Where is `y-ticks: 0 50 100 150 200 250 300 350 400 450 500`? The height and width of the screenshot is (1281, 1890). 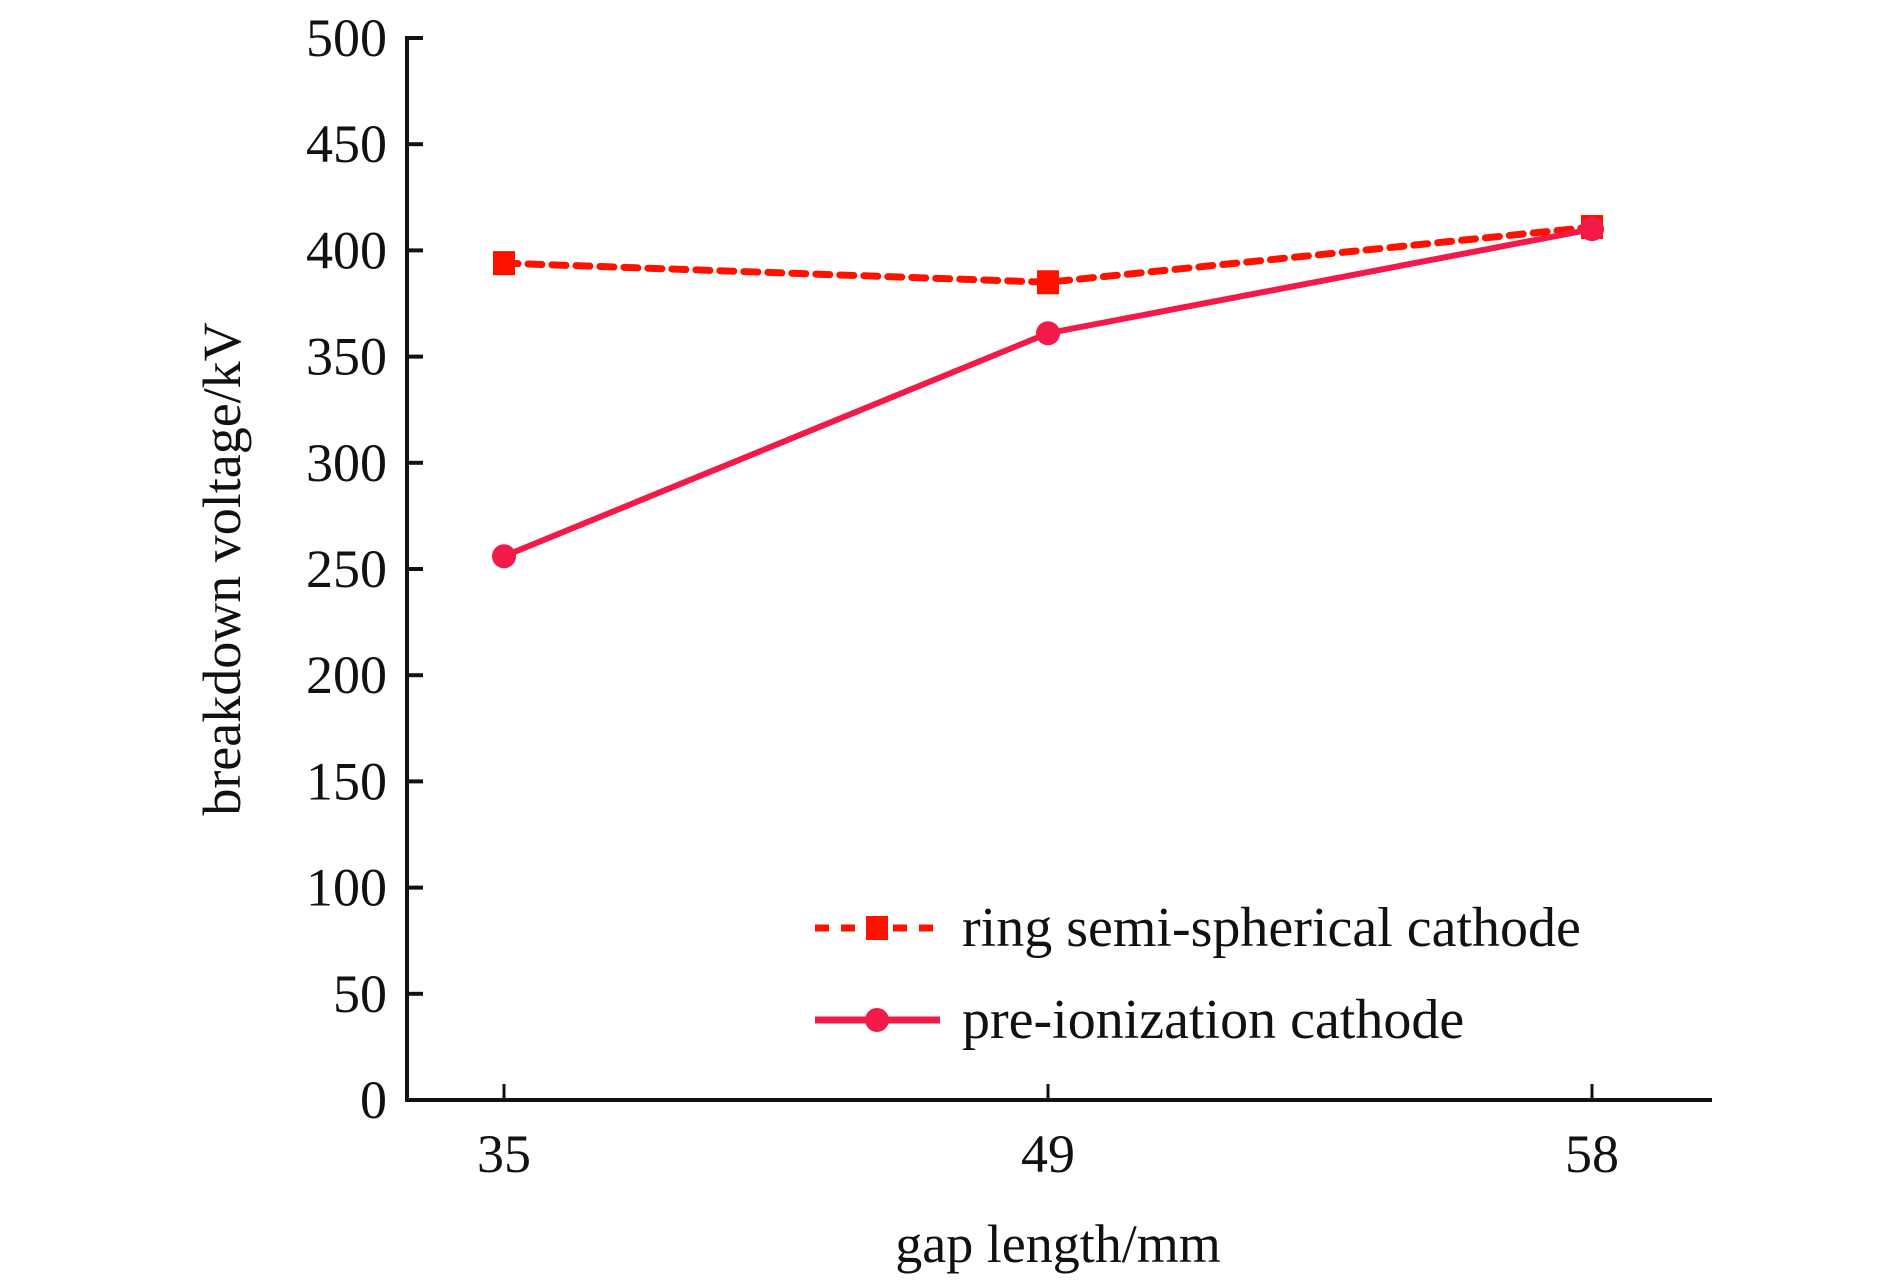 y-ticks: 0 50 100 150 200 250 300 350 400 450 500 is located at coordinates (364, 569).